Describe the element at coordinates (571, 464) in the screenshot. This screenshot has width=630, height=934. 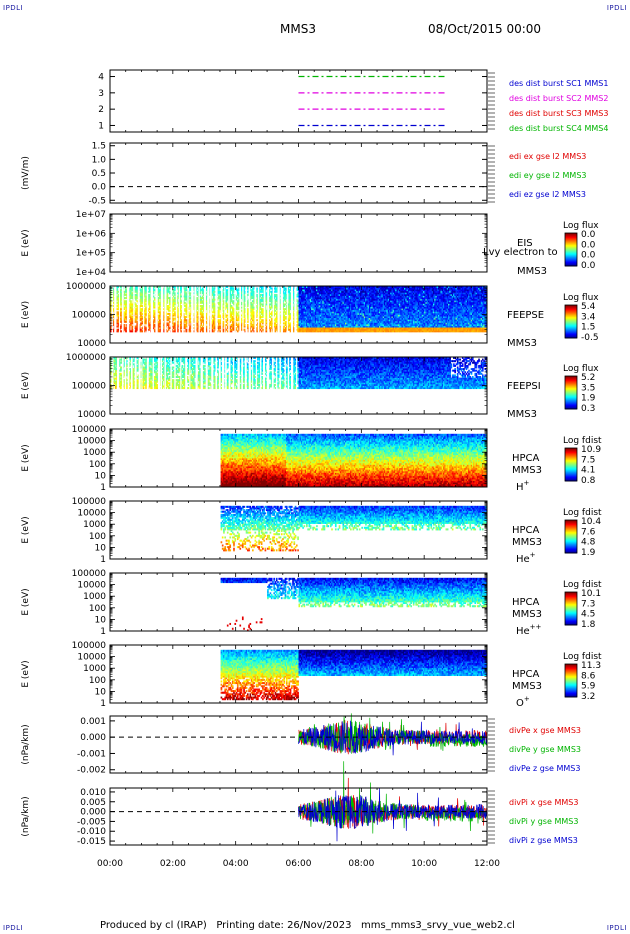
I see `hpca_h-colorbar` at that location.